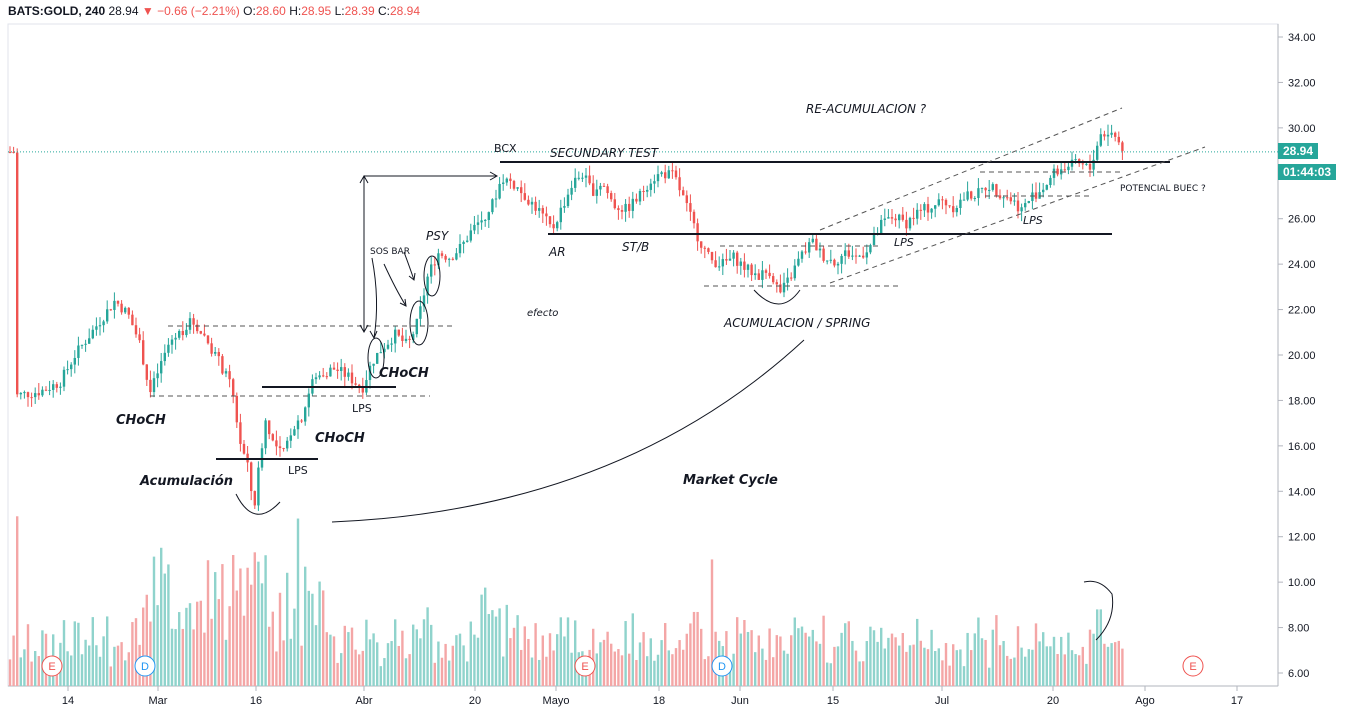 This screenshot has width=1348, height=717. I want to click on y-tick-label: 10.00, so click(1302, 583).